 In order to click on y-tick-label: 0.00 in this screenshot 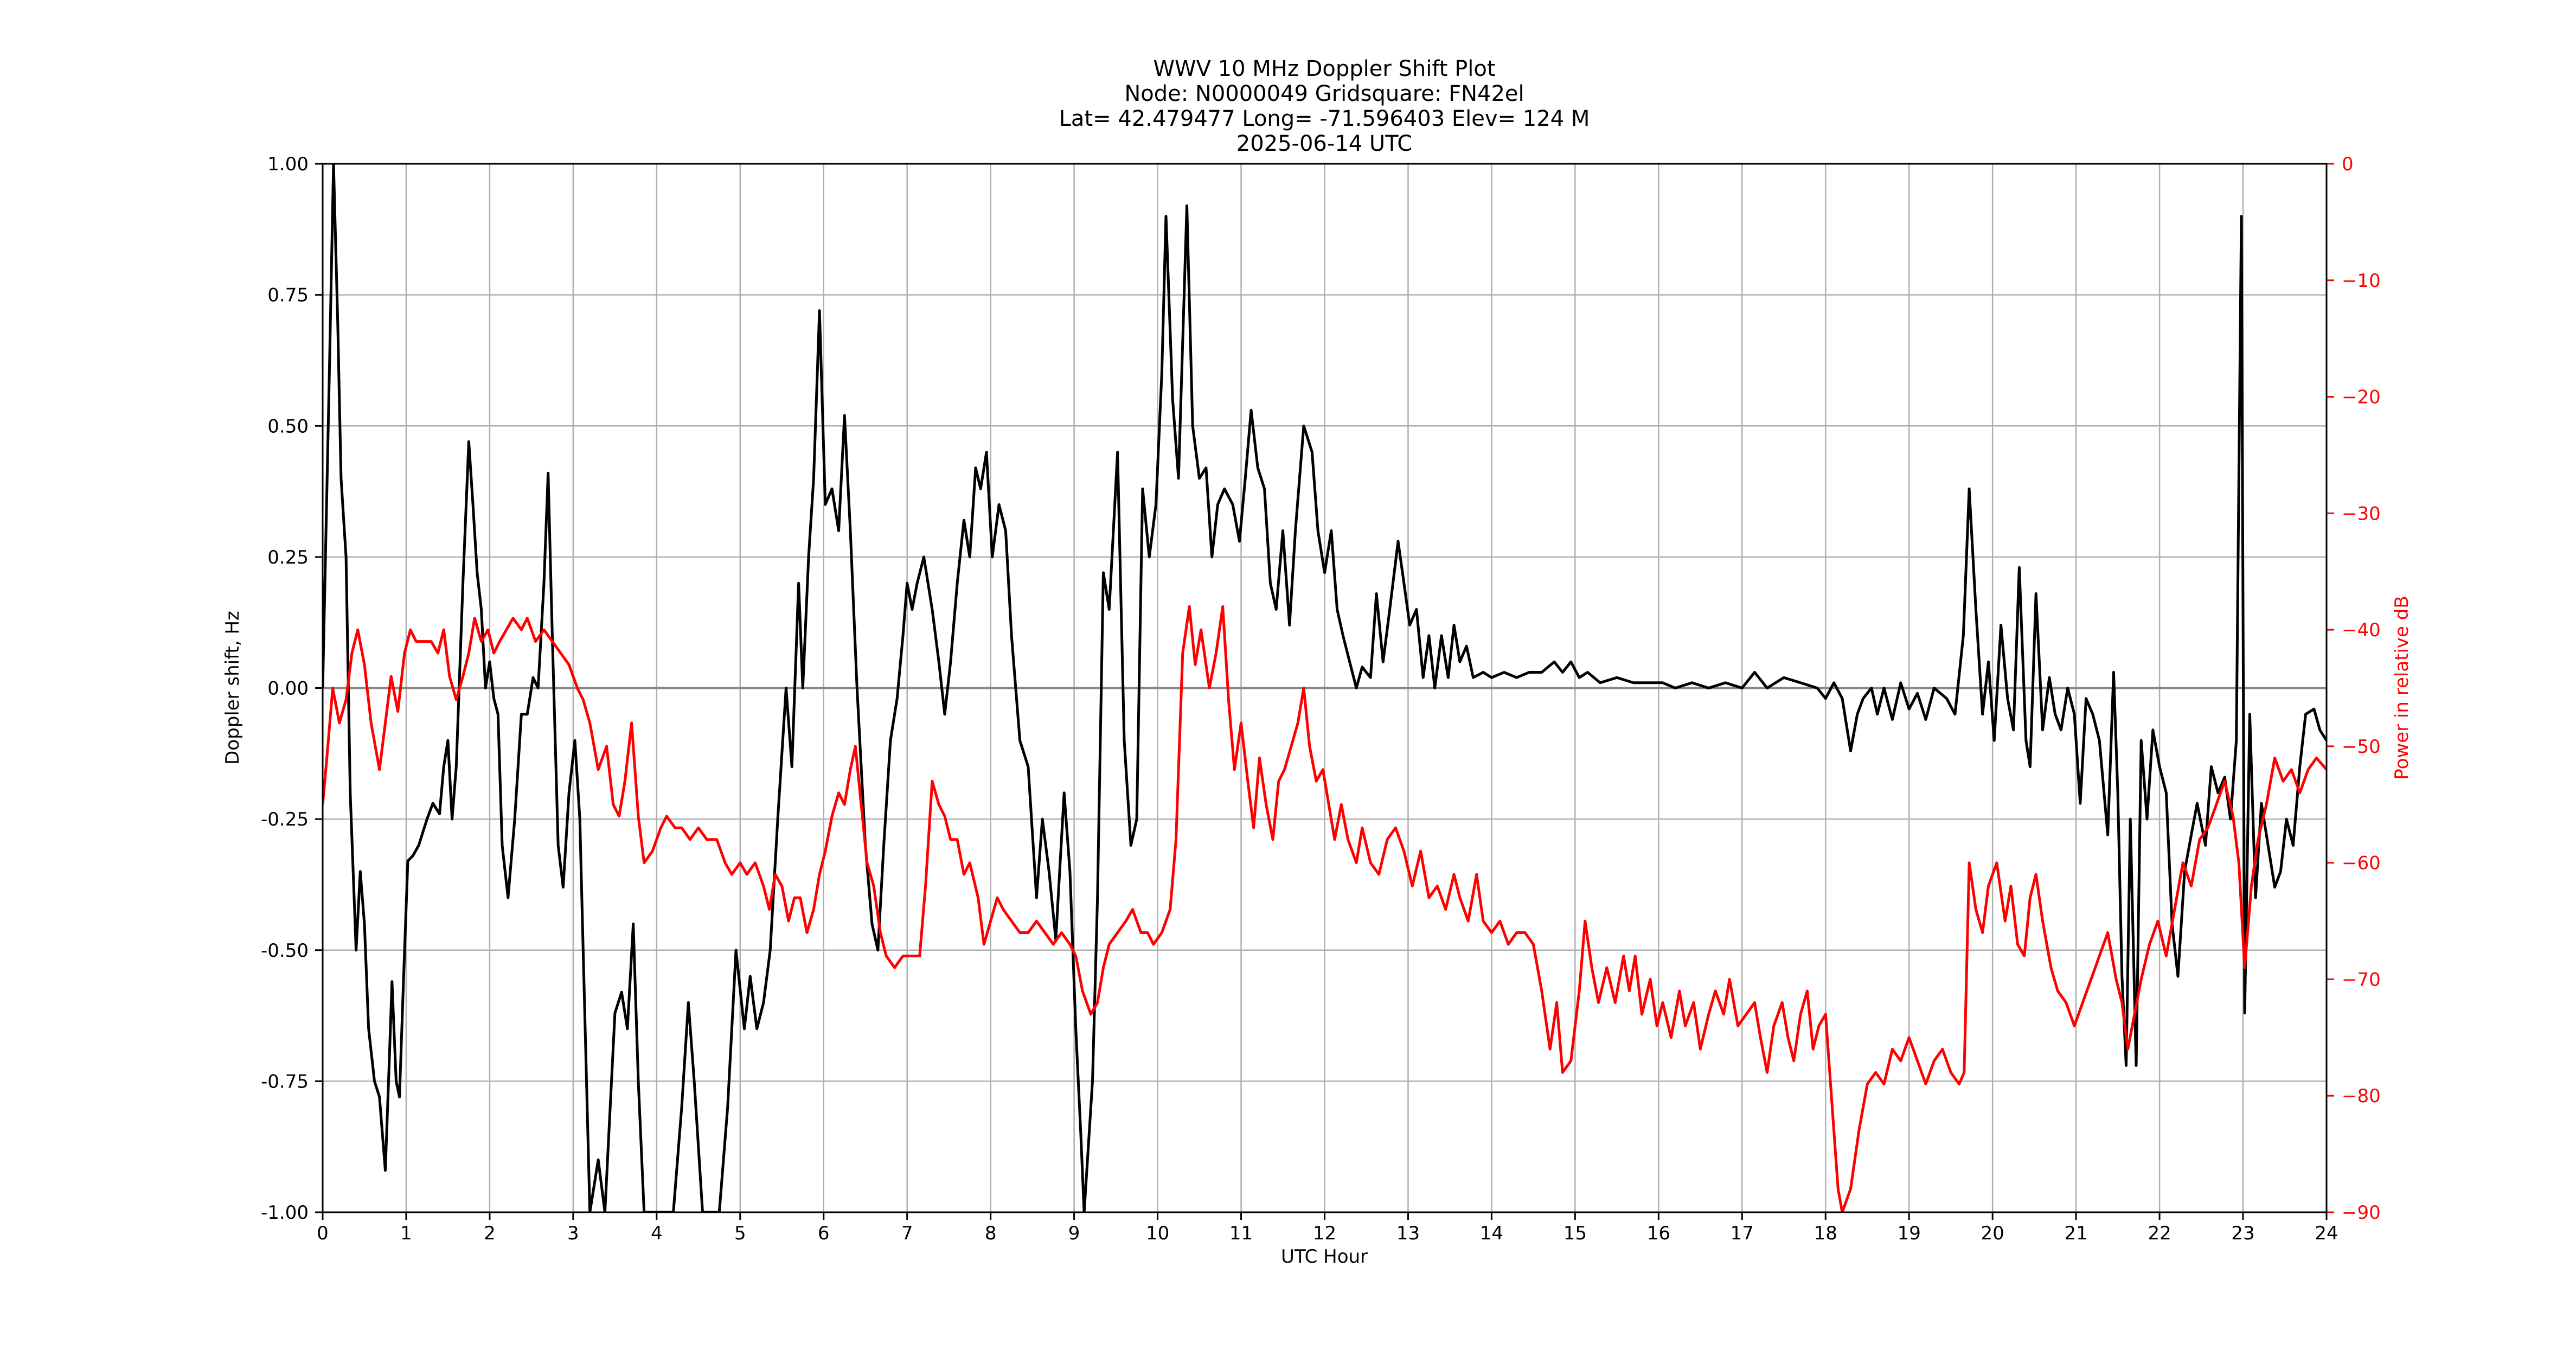, I will do `click(288, 689)`.